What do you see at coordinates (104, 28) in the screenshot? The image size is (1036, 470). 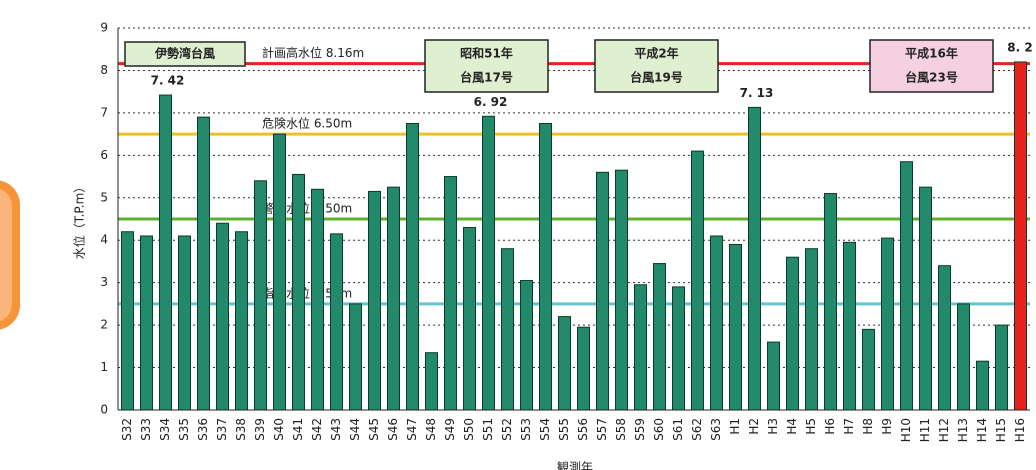 I see `y-tick-label: 9` at bounding box center [104, 28].